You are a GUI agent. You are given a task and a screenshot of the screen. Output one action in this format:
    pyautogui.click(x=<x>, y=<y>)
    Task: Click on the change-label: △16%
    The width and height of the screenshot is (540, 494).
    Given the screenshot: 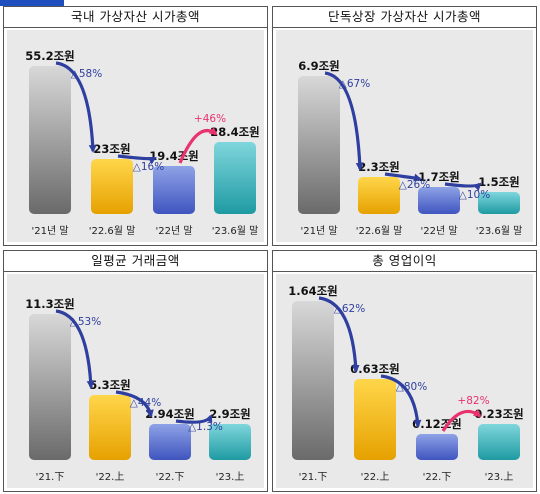 What is the action you would take?
    pyautogui.click(x=148, y=167)
    